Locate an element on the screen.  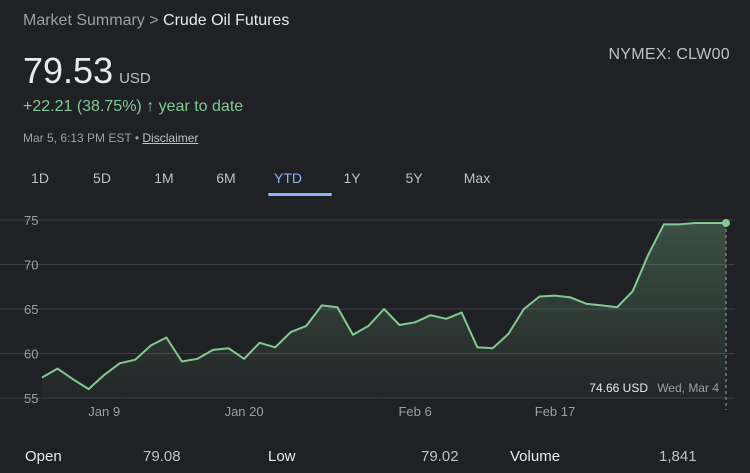
price-block: 79.53 USD is located at coordinates (87, 71).